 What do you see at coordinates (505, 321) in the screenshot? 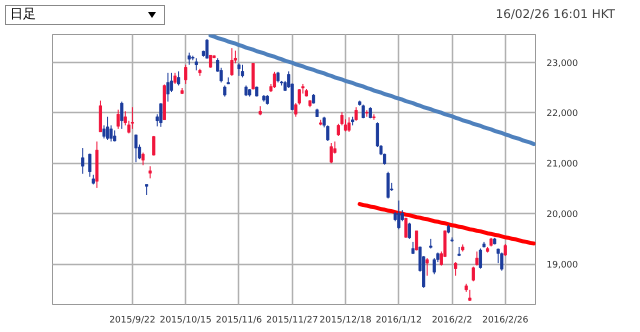
I see `x-tick-label: 2016/2/26` at bounding box center [505, 321].